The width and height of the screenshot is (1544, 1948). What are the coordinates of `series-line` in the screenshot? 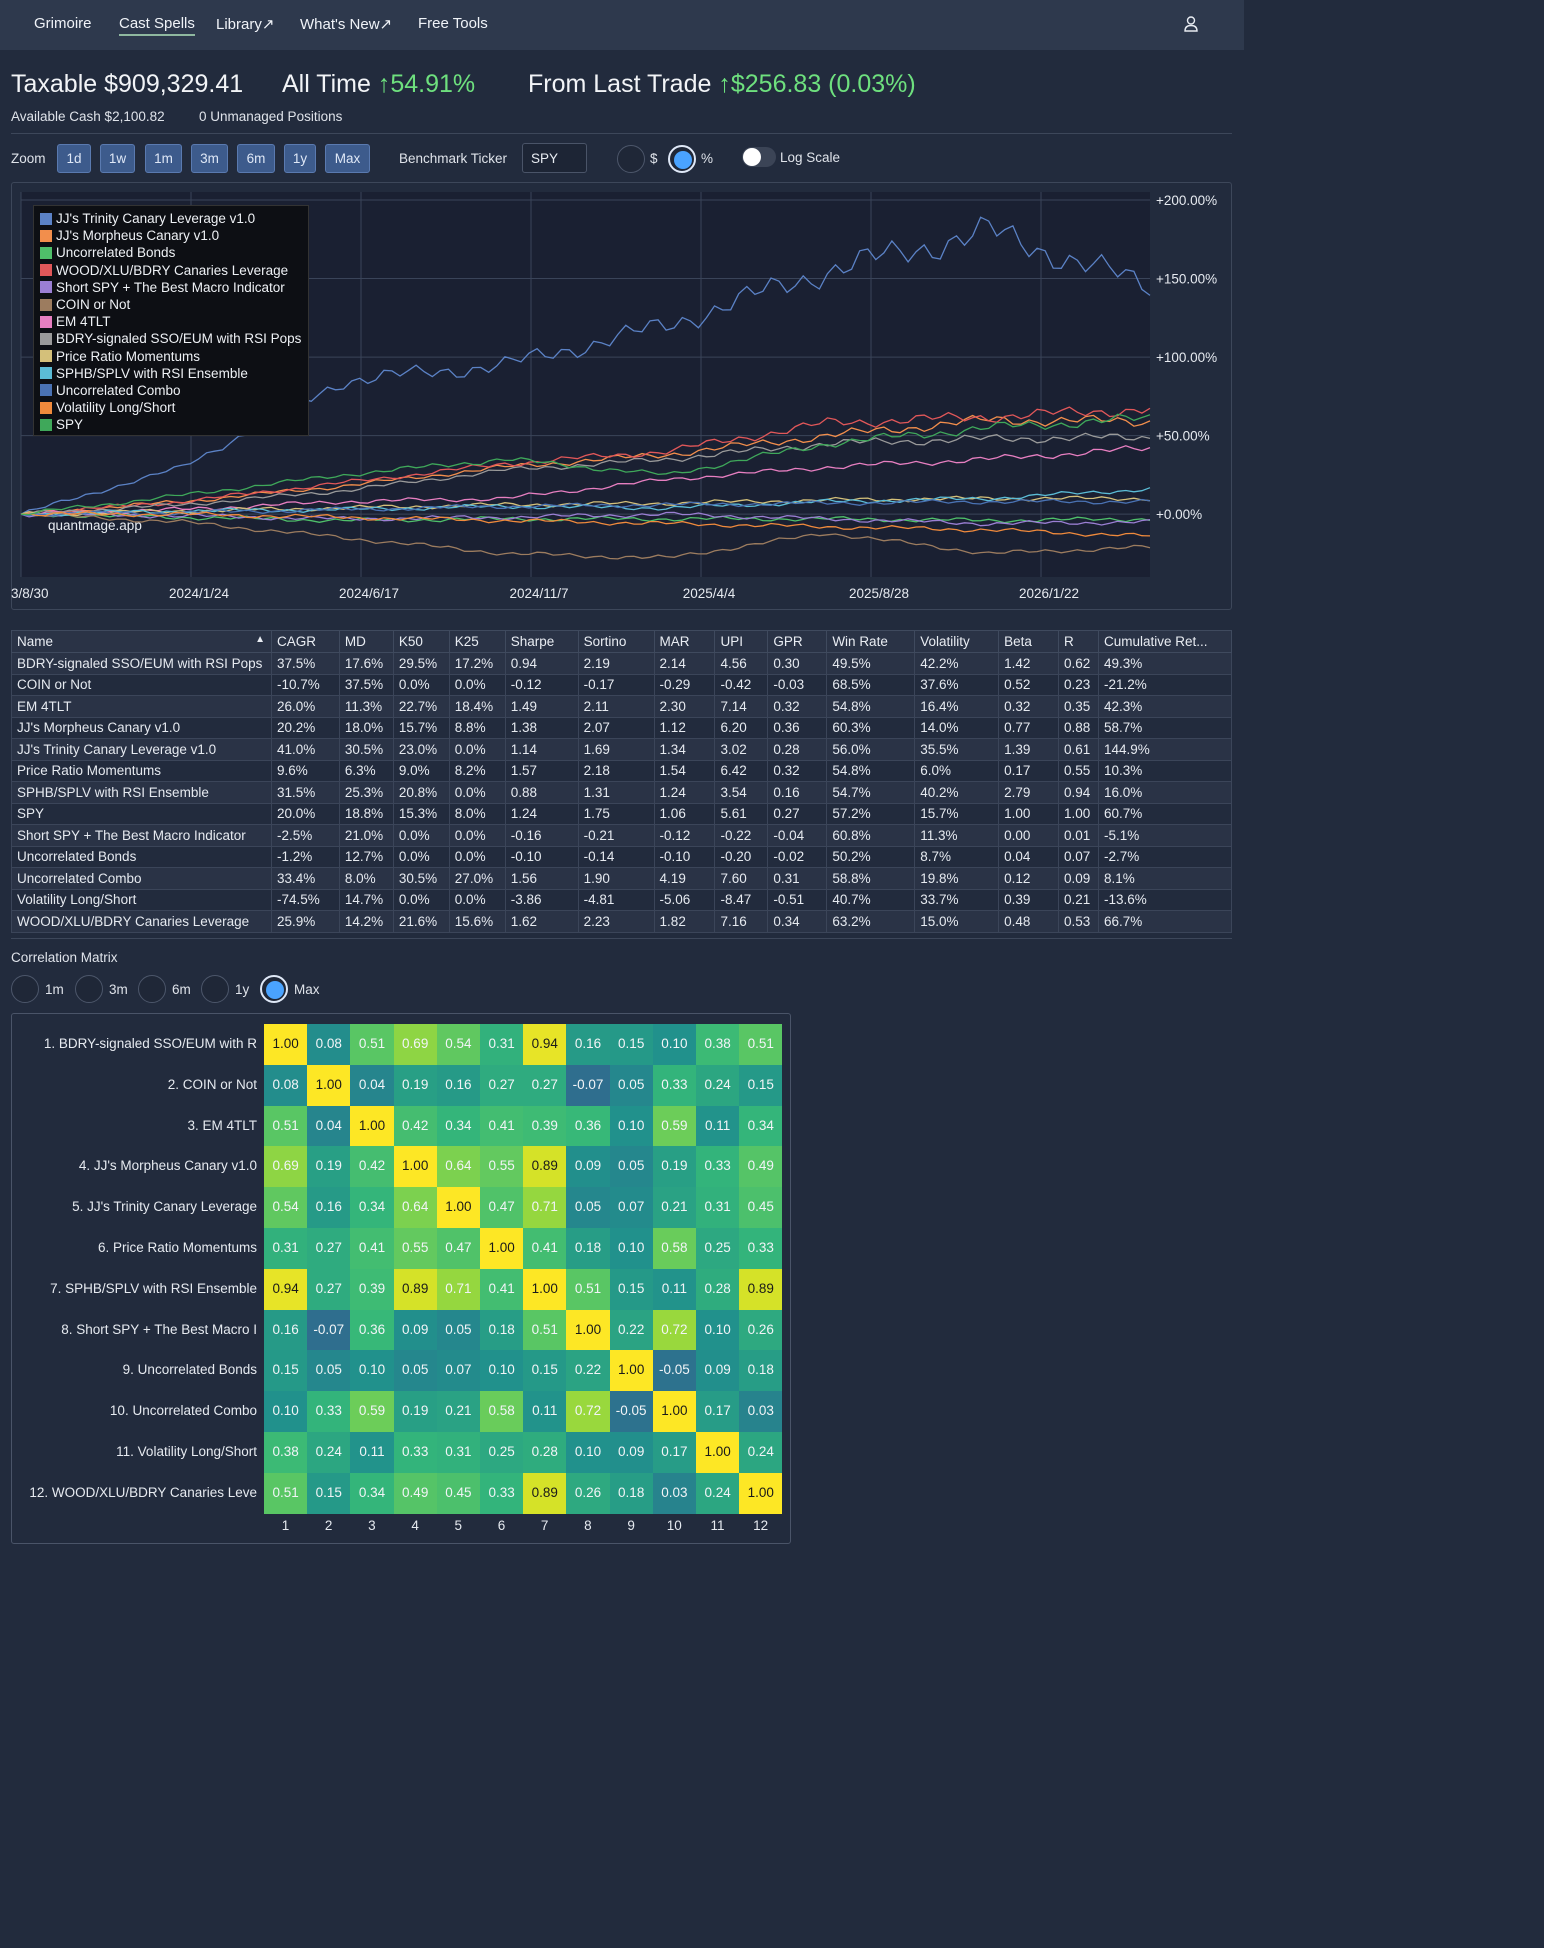 It's located at (585, 365).